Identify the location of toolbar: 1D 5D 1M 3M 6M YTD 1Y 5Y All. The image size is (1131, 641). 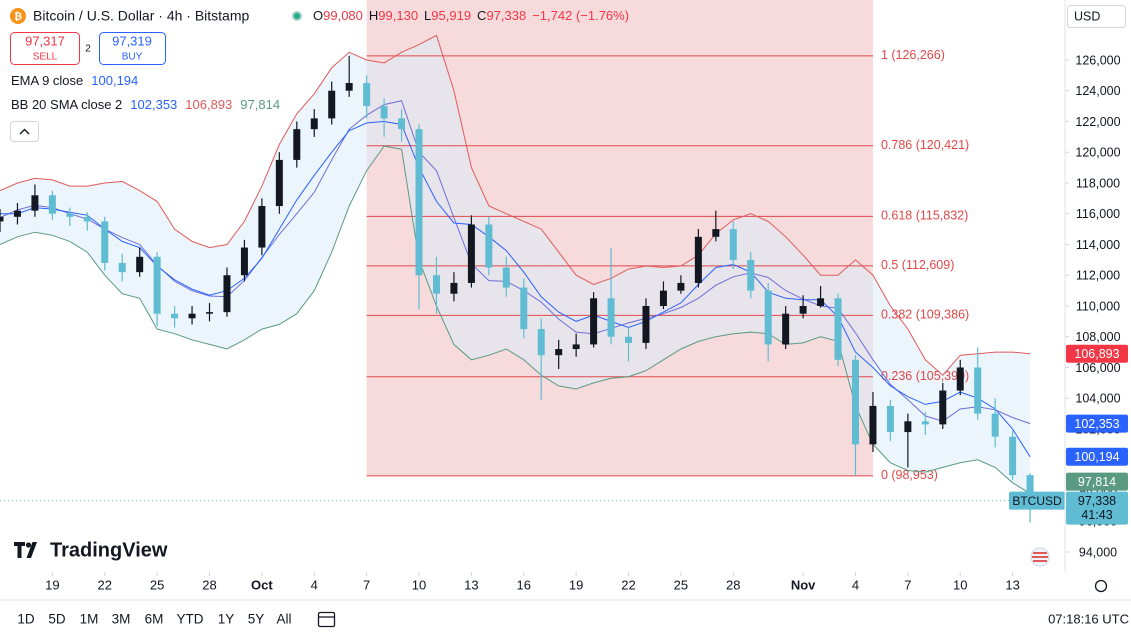
(154, 619).